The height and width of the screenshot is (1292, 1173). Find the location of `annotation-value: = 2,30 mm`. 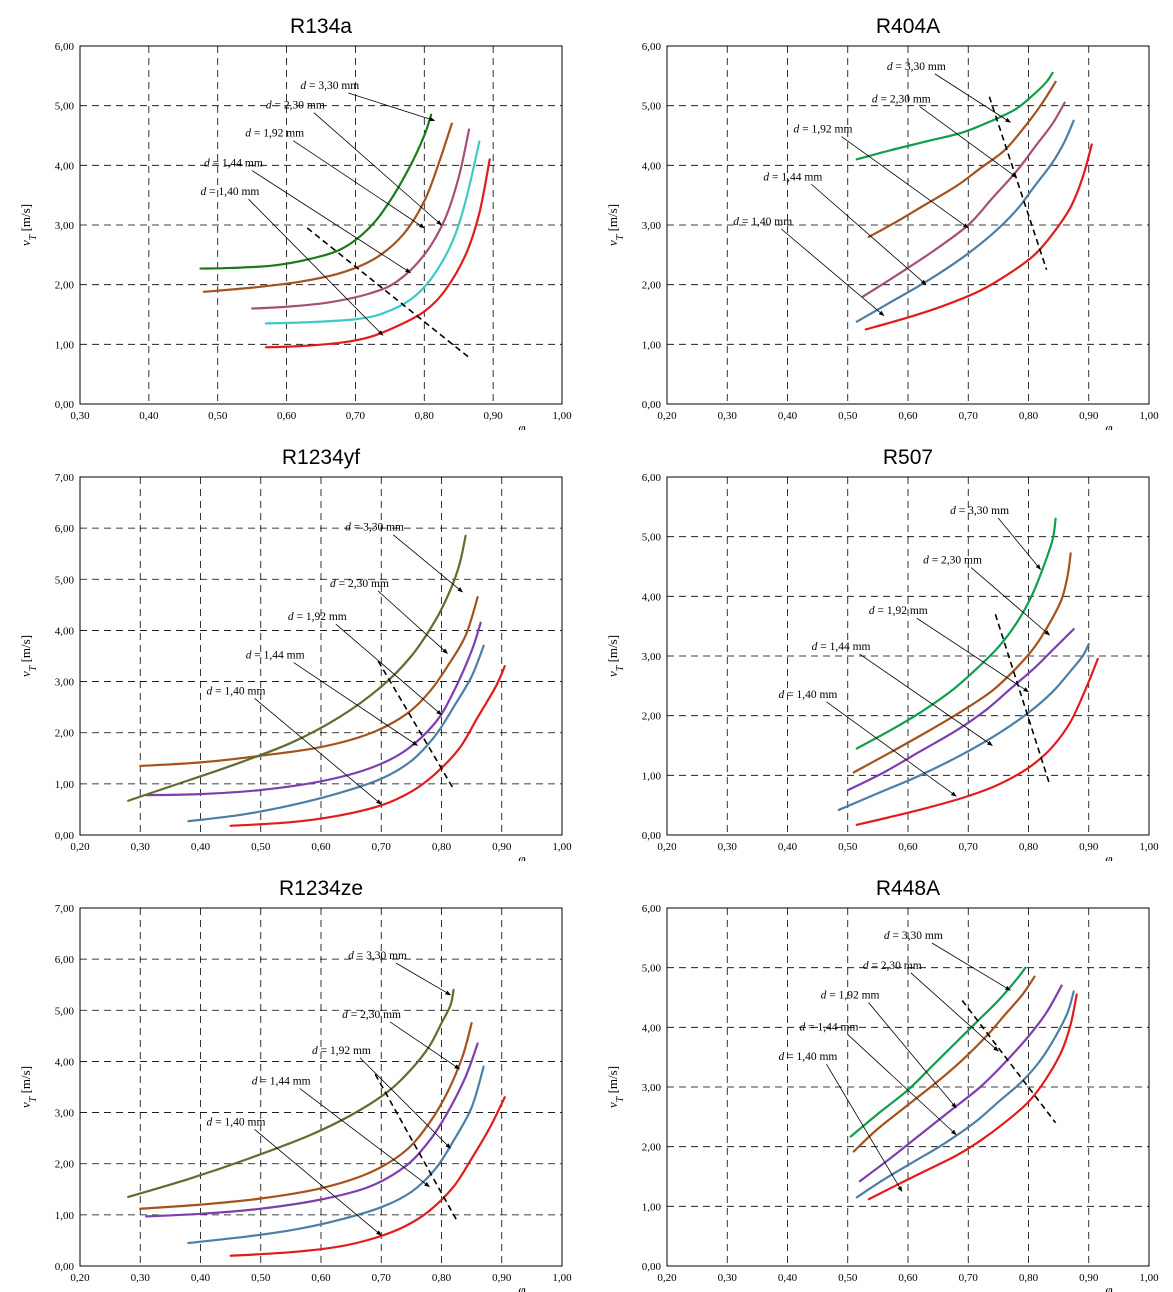

annotation-value: = 2,30 mm is located at coordinates (374, 1015).